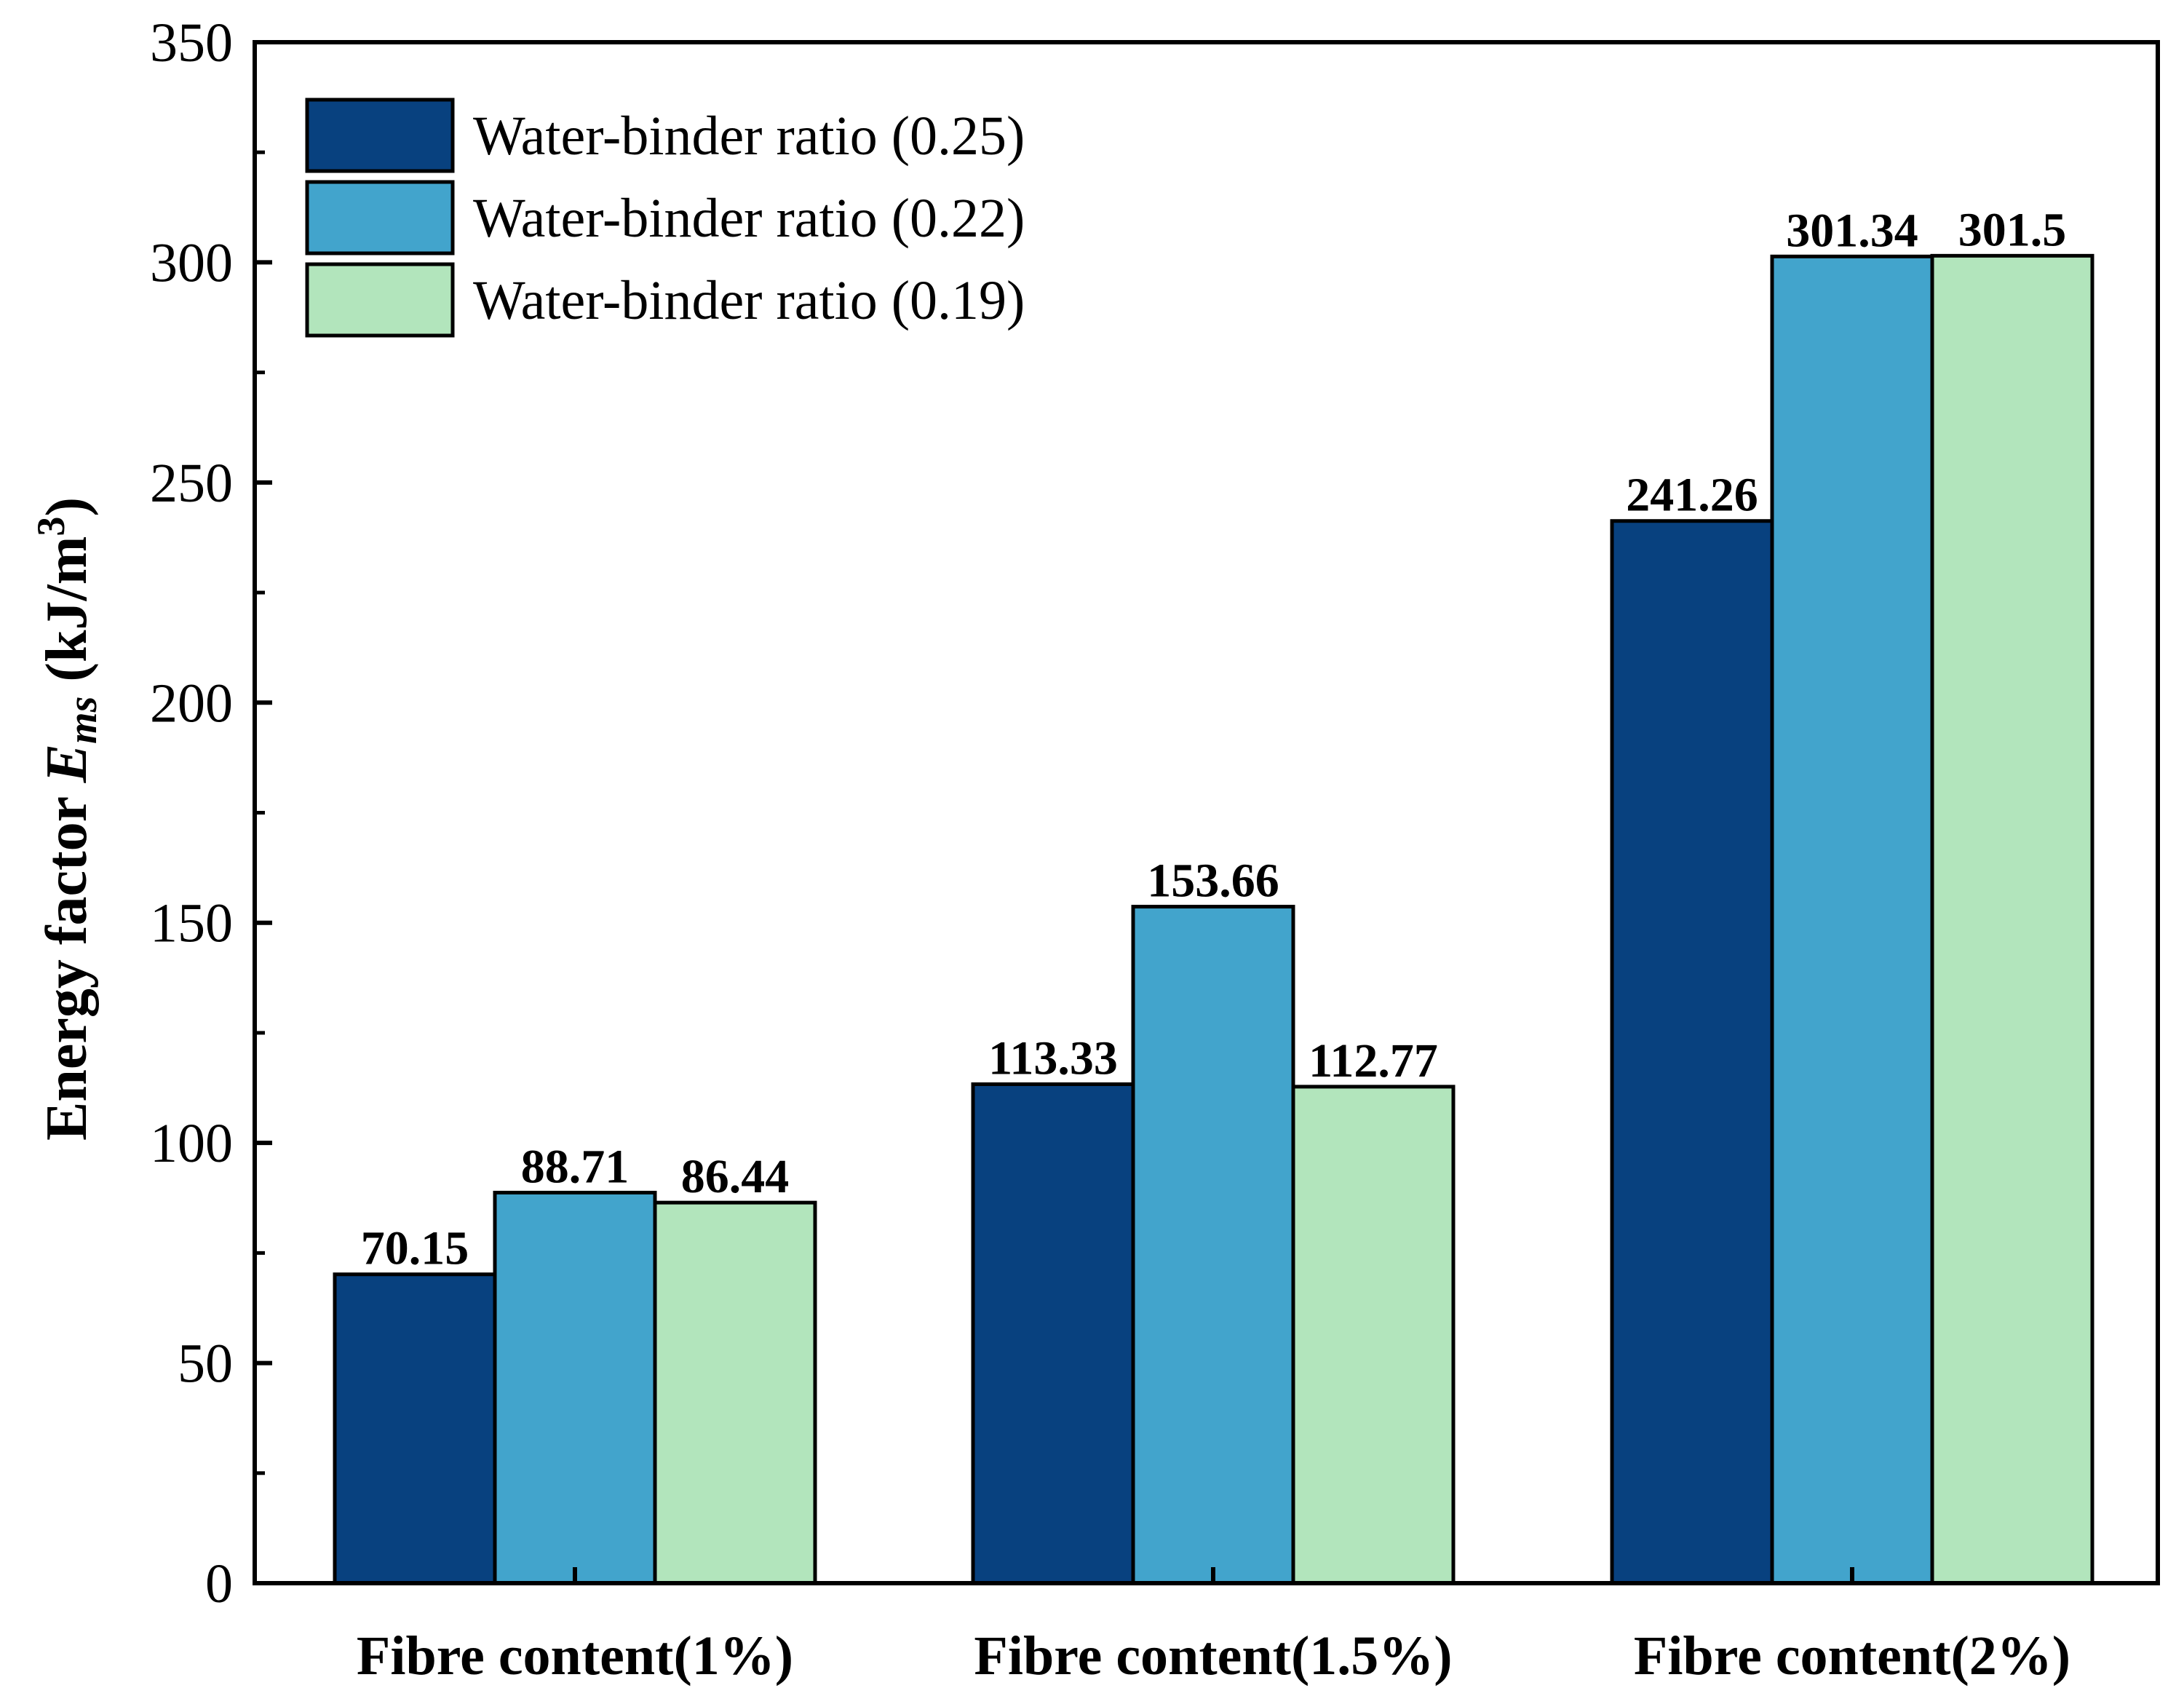 This screenshot has width=2184, height=1696. Describe the element at coordinates (1053, 1058) in the screenshot. I see `data-label-2-1: 113.33` at that location.